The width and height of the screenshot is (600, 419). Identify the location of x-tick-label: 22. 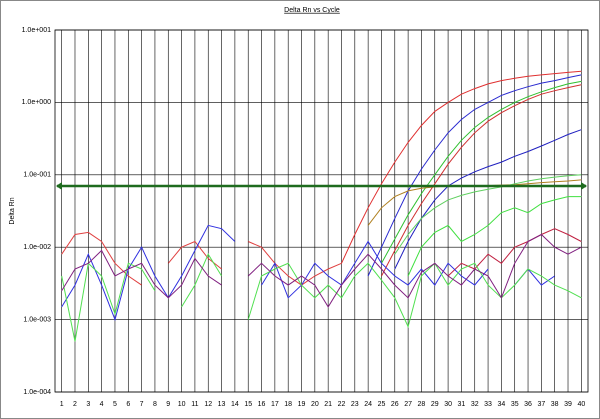
(342, 404).